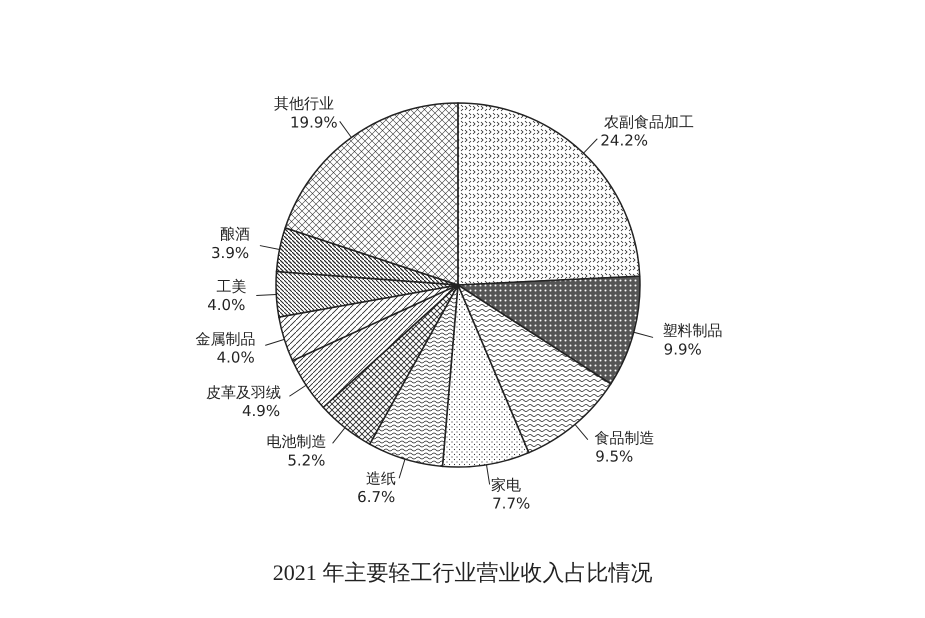 The height and width of the screenshot is (618, 925). I want to click on slice-label: 皮革及羽绒, so click(244, 392).